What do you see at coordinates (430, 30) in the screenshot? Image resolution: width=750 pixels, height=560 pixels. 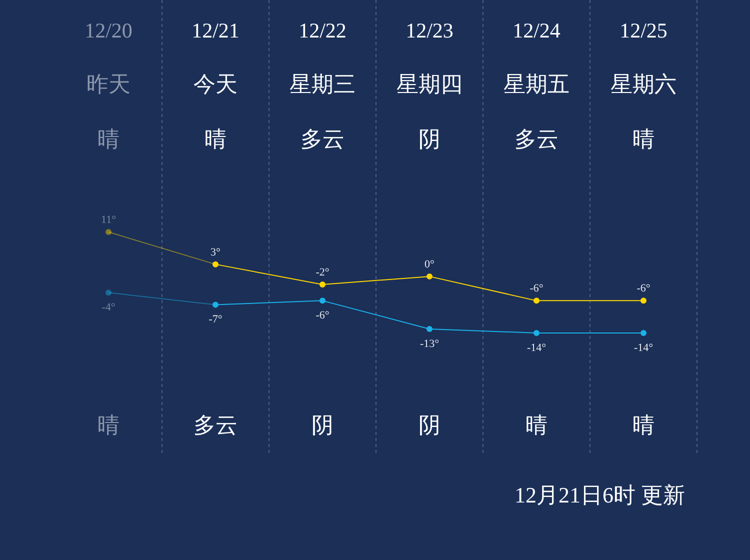 I see `x-tick-label: 12/23` at bounding box center [430, 30].